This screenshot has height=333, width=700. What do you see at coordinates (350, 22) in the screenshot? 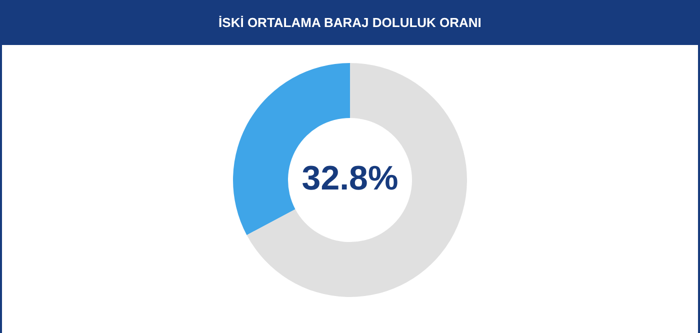
I see `chart-title: İSKİ ORTALAMA BARAJ DOLULUK ORANI` at bounding box center [350, 22].